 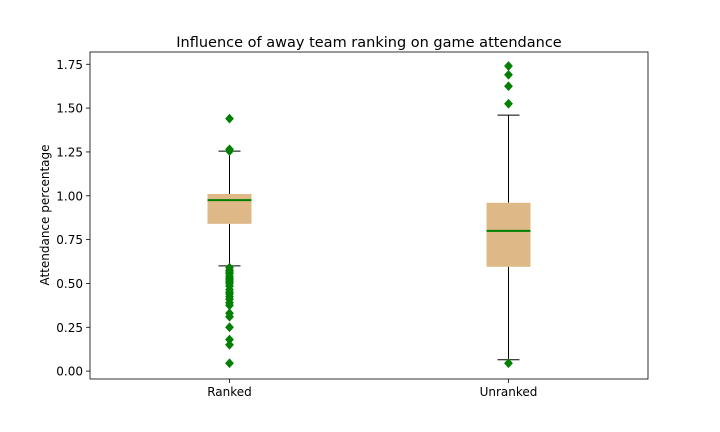 I want to click on y-axis-label: Attendance percentage, so click(x=45, y=214).